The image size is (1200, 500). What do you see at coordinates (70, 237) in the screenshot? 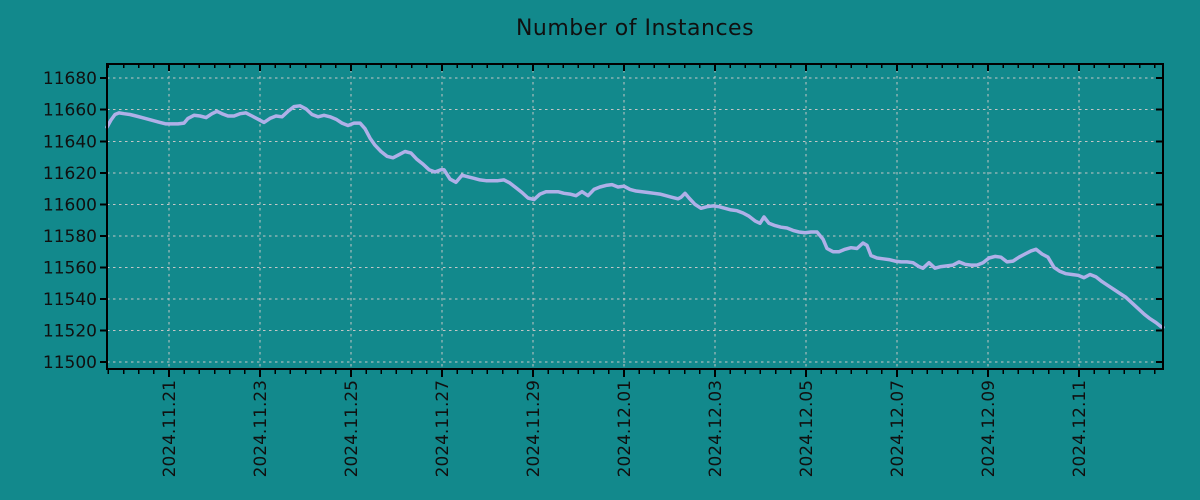
I see `y-tick-label: 11580` at bounding box center [70, 237].